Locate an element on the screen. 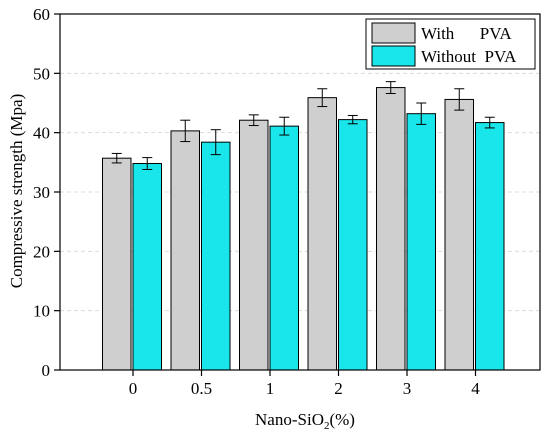 Image resolution: width=550 pixels, height=435 pixels. y-tick-label: 50 is located at coordinates (41, 73).